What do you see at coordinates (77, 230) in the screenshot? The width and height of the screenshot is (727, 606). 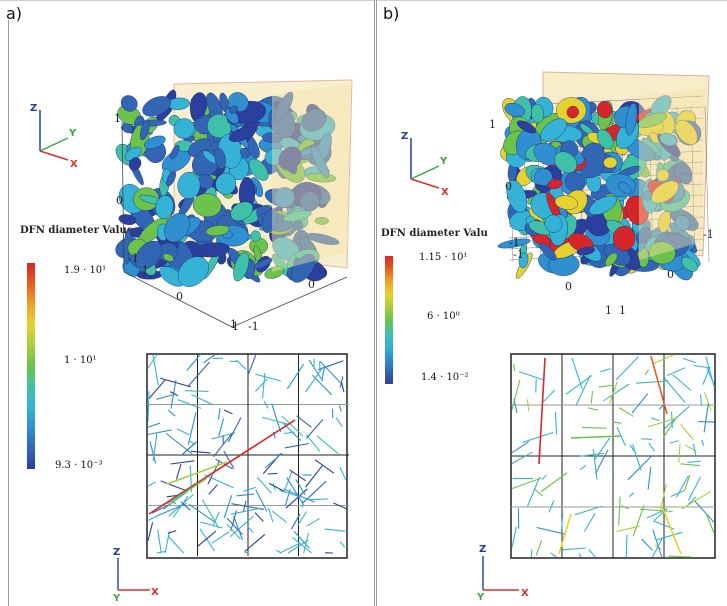 I see `colorbar-title: DFN diameter Value` at bounding box center [77, 230].